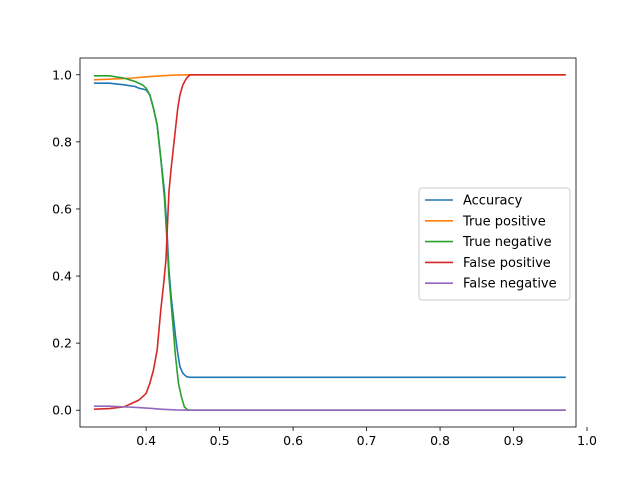 The height and width of the screenshot is (480, 640). Describe the element at coordinates (507, 263) in the screenshot. I see `legend-label-false-positive: False positive` at that location.